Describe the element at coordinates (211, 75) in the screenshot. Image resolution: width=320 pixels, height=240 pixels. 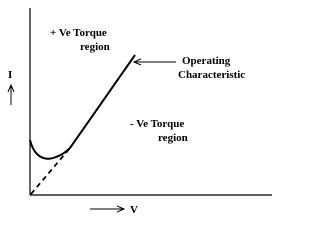
I see `annotation: Characteristic` at that location.